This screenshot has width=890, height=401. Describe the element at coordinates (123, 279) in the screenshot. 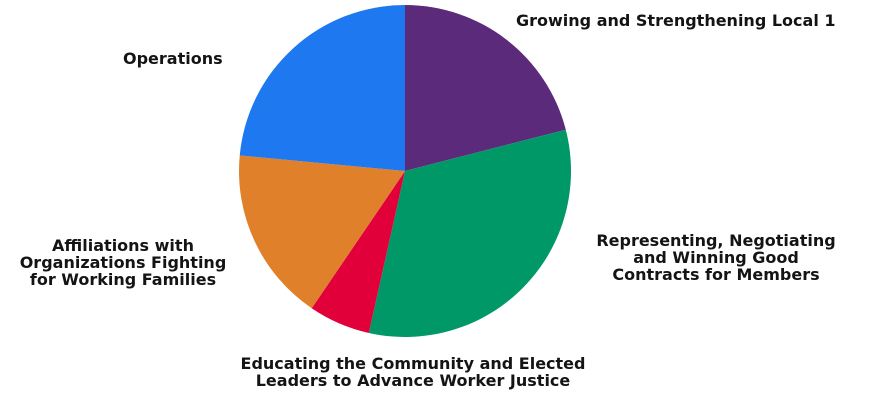

I see `label-line: for Working Families` at that location.